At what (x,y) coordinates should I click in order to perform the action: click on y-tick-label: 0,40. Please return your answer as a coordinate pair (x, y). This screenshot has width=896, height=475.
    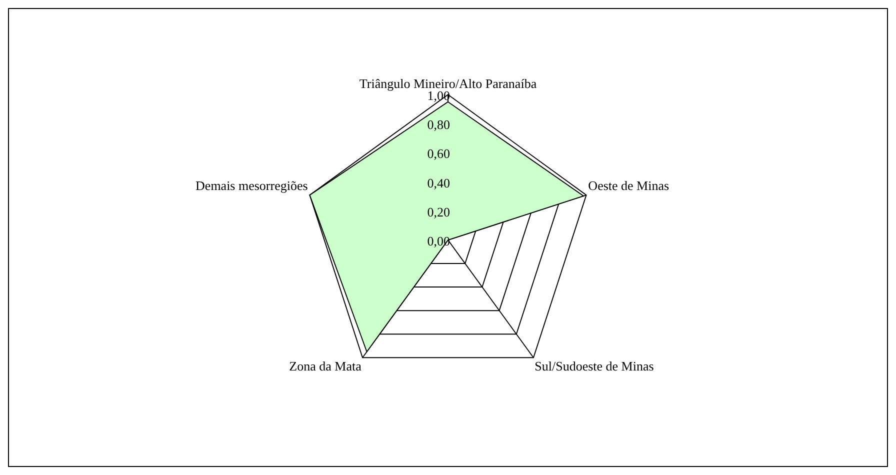
    Looking at the image, I should click on (438, 182).